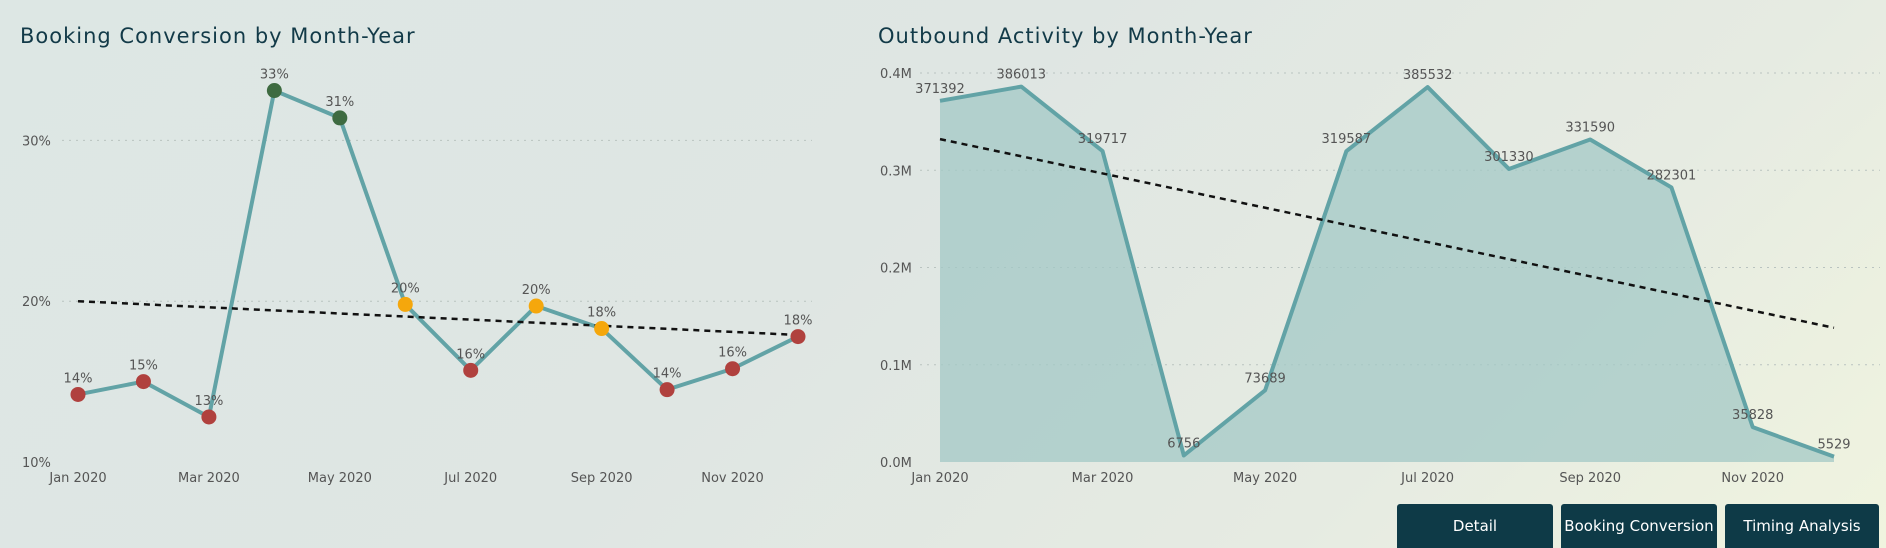  I want to click on y-tick-label: 10%, so click(36, 463).